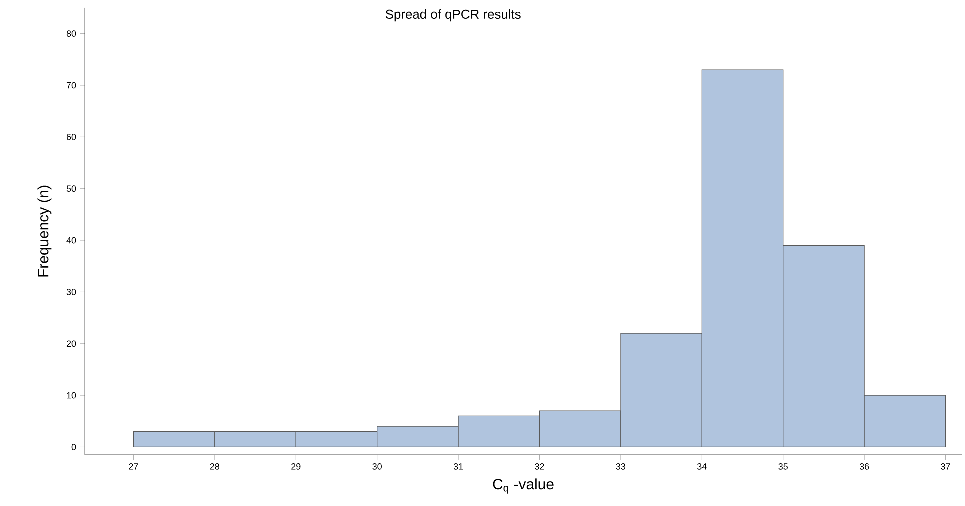 The height and width of the screenshot is (506, 965). Describe the element at coordinates (621, 467) in the screenshot. I see `x-tick-label: 33` at that location.